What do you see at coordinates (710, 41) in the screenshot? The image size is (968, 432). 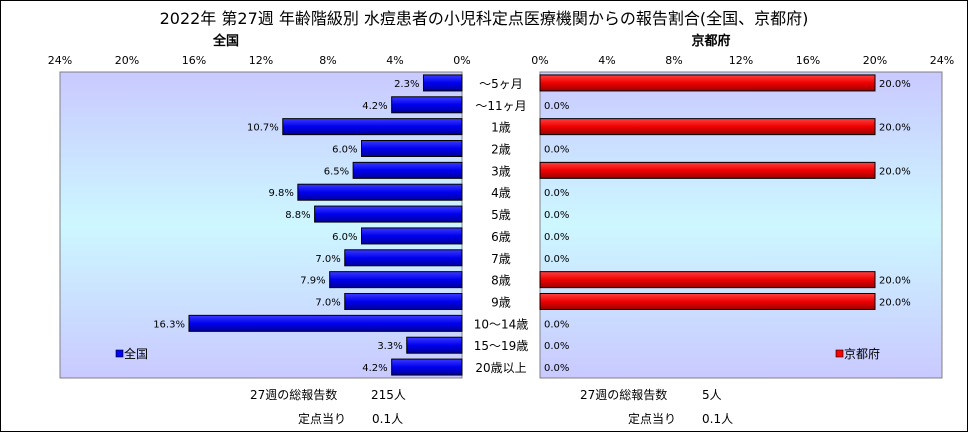 I see `right-panel-title: 京都府` at bounding box center [710, 41].